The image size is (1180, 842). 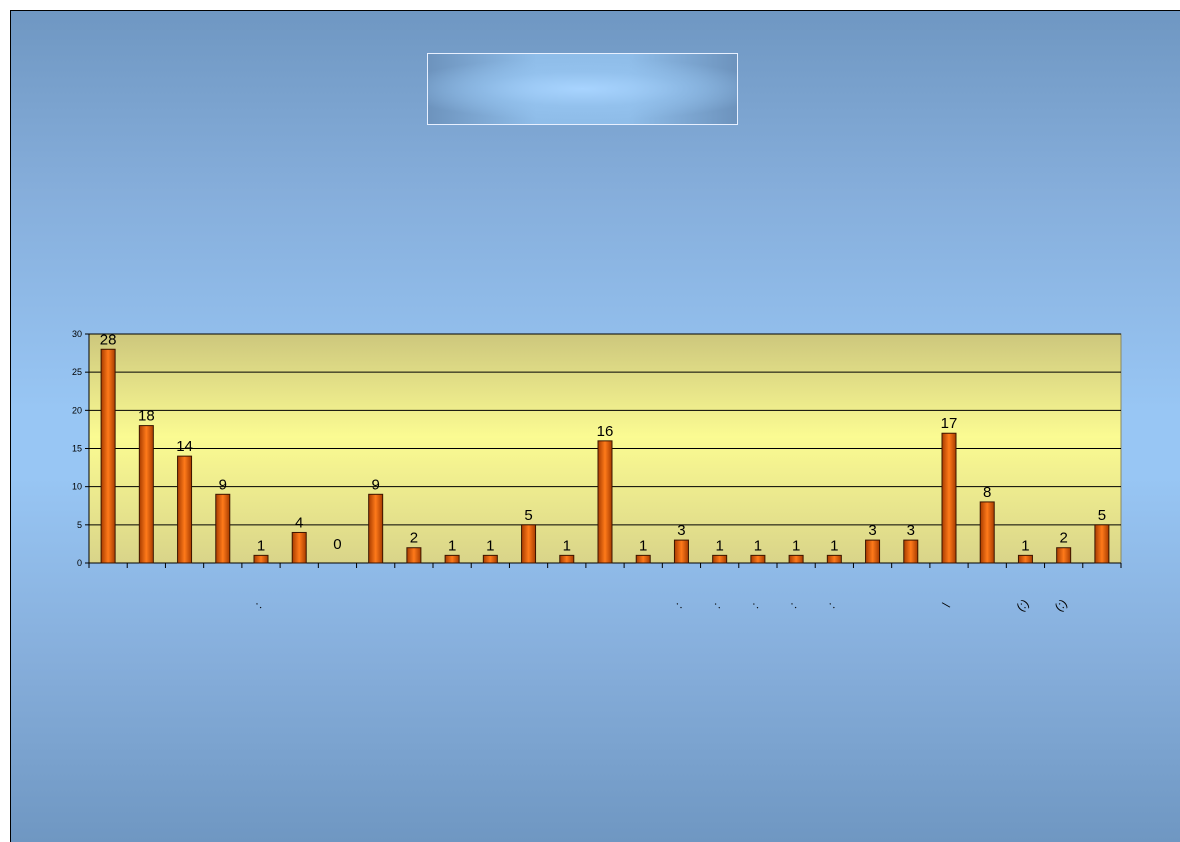 What do you see at coordinates (77, 410) in the screenshot?
I see `y-tick-label: 20` at bounding box center [77, 410].